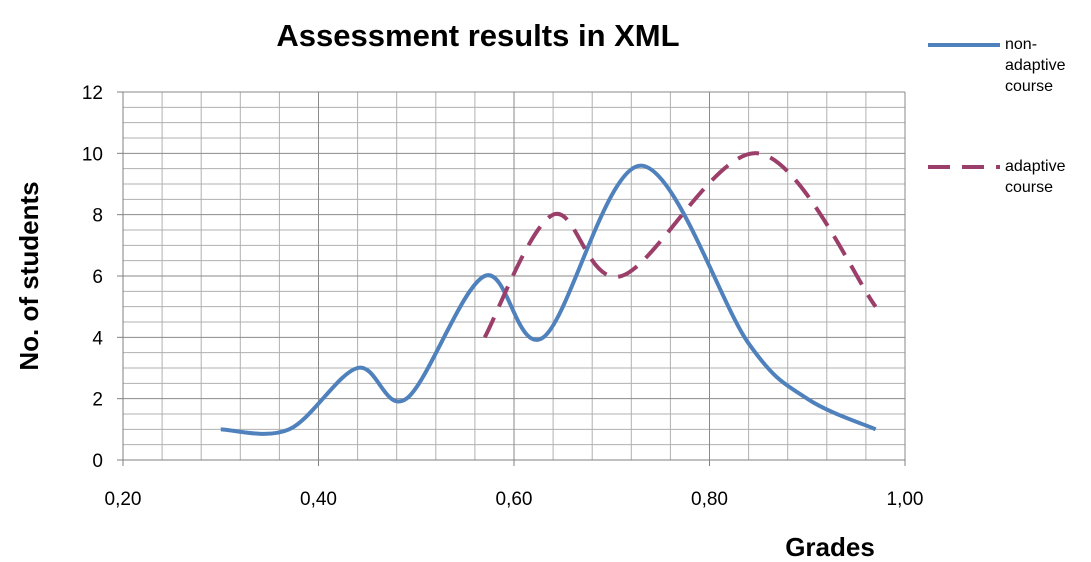 Image resolution: width=1091 pixels, height=562 pixels. Describe the element at coordinates (905, 499) in the screenshot. I see `x-tick-label: 1,00` at that location.